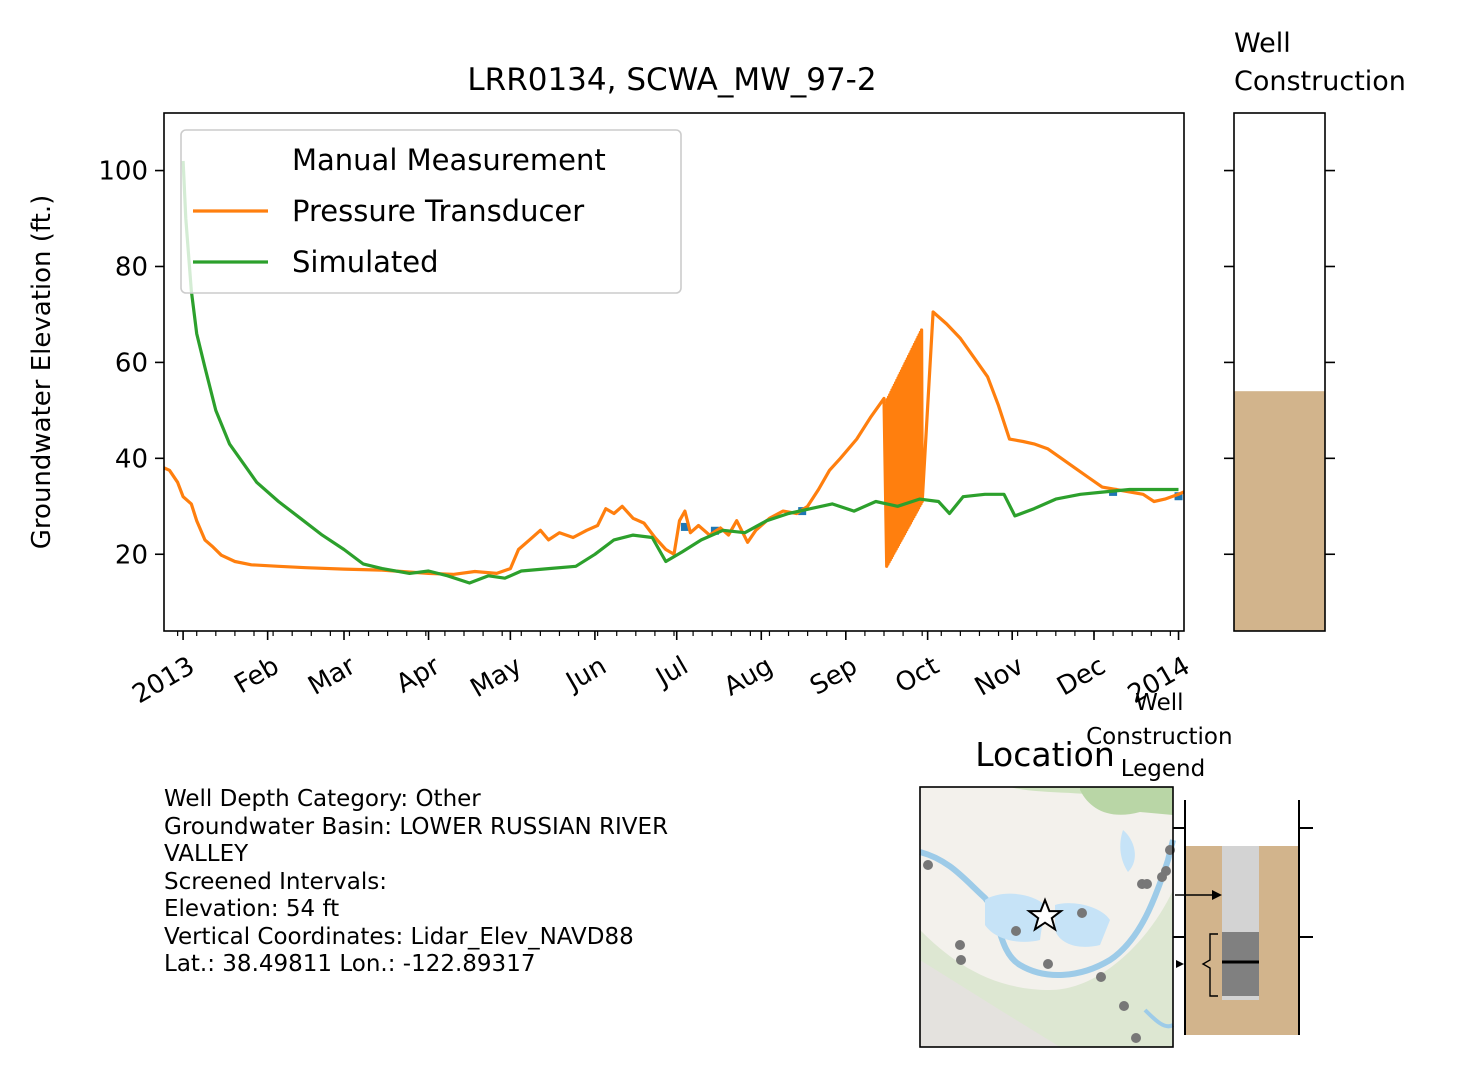 The height and width of the screenshot is (1072, 1480). What do you see at coordinates (350, 964) in the screenshot?
I see `info-line: Lat.: 38.49811 Lon.: -122.89317` at bounding box center [350, 964].